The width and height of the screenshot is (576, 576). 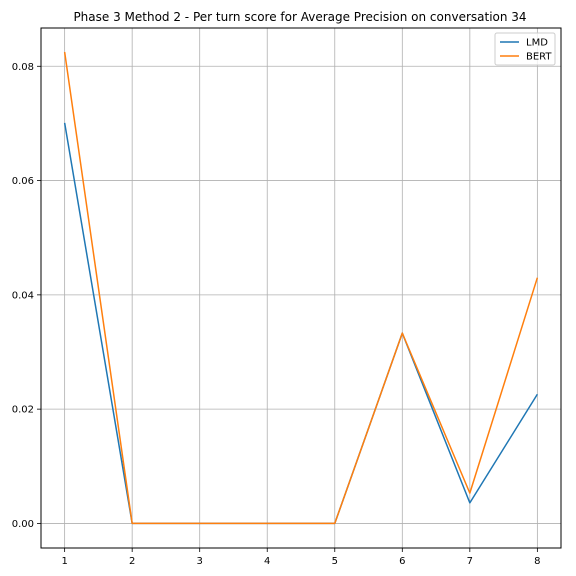 I want to click on y-tick-label: 0.08, so click(x=23, y=67).